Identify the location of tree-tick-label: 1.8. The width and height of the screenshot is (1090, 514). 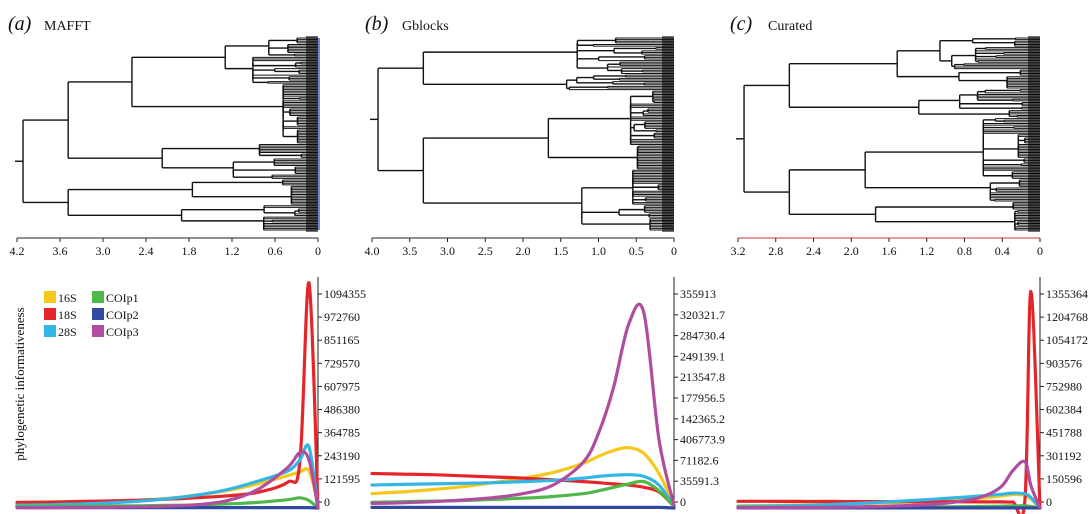
(189, 251).